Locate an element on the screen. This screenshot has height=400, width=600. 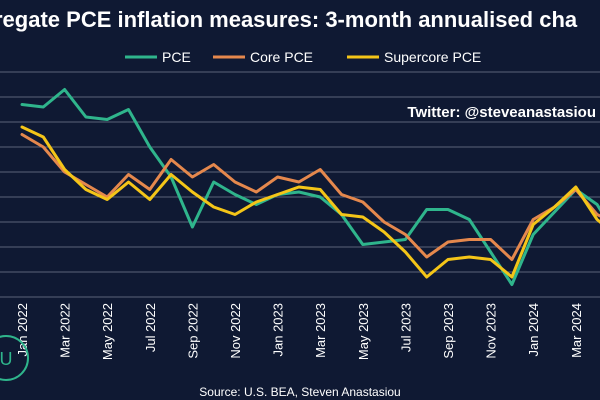
x-tick-label: Sep 2022 is located at coordinates (192, 331).